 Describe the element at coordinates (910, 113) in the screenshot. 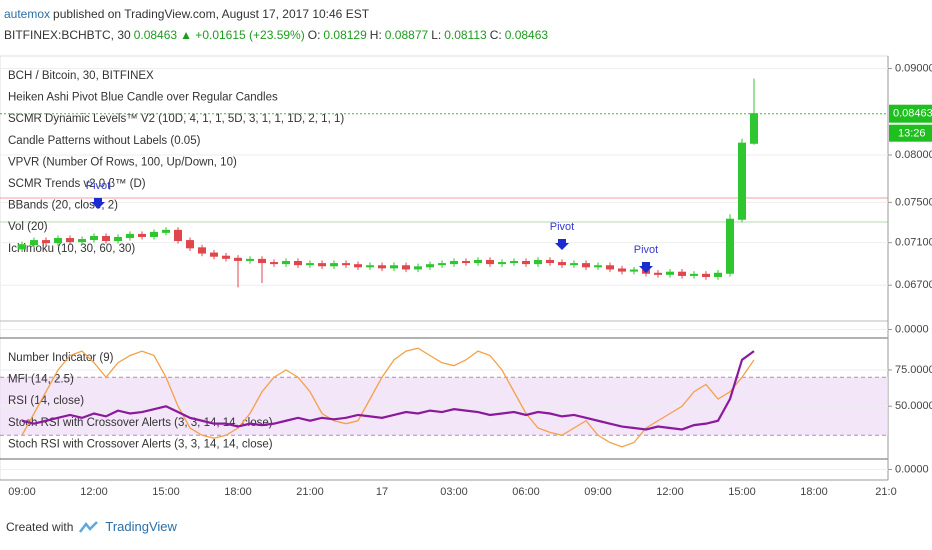

I see `price-label-box` at that location.